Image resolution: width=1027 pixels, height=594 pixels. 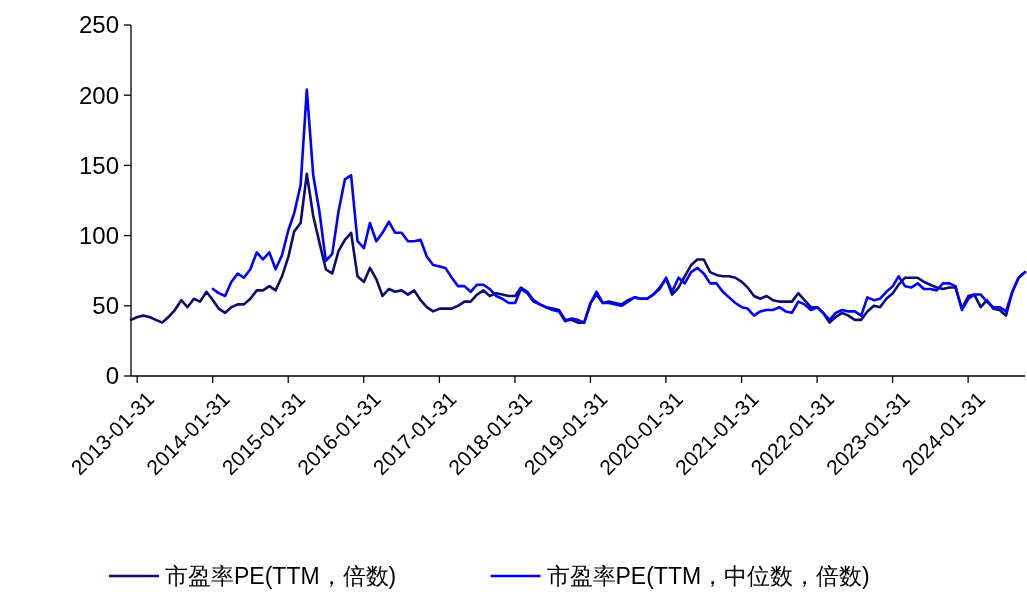 I want to click on y-tick-label: 0, so click(x=112, y=376).